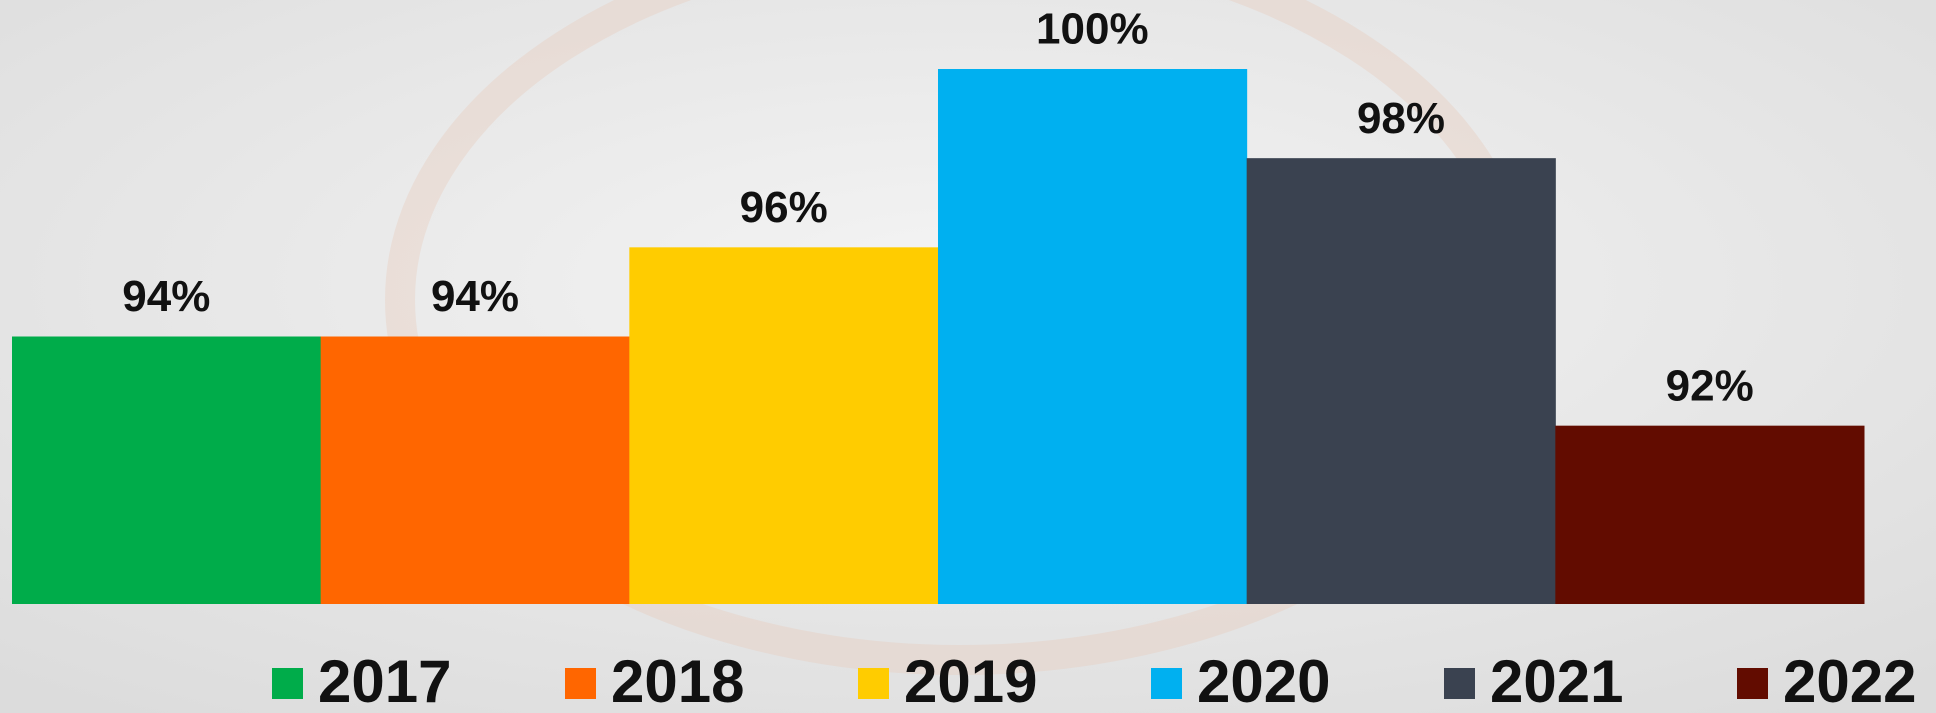  I want to click on legend-label: 2022, so click(1849, 680).